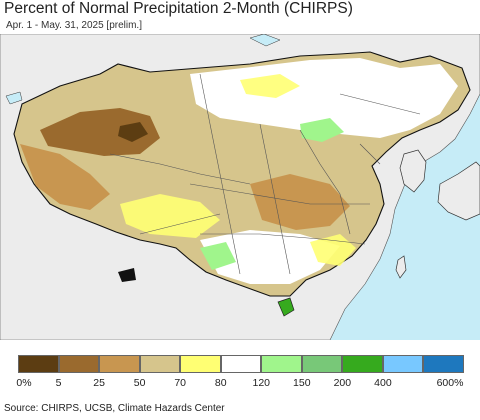 Image resolution: width=480 pixels, height=420 pixels. What do you see at coordinates (127, 275) in the screenshot?
I see `bangladesh-dark` at bounding box center [127, 275].